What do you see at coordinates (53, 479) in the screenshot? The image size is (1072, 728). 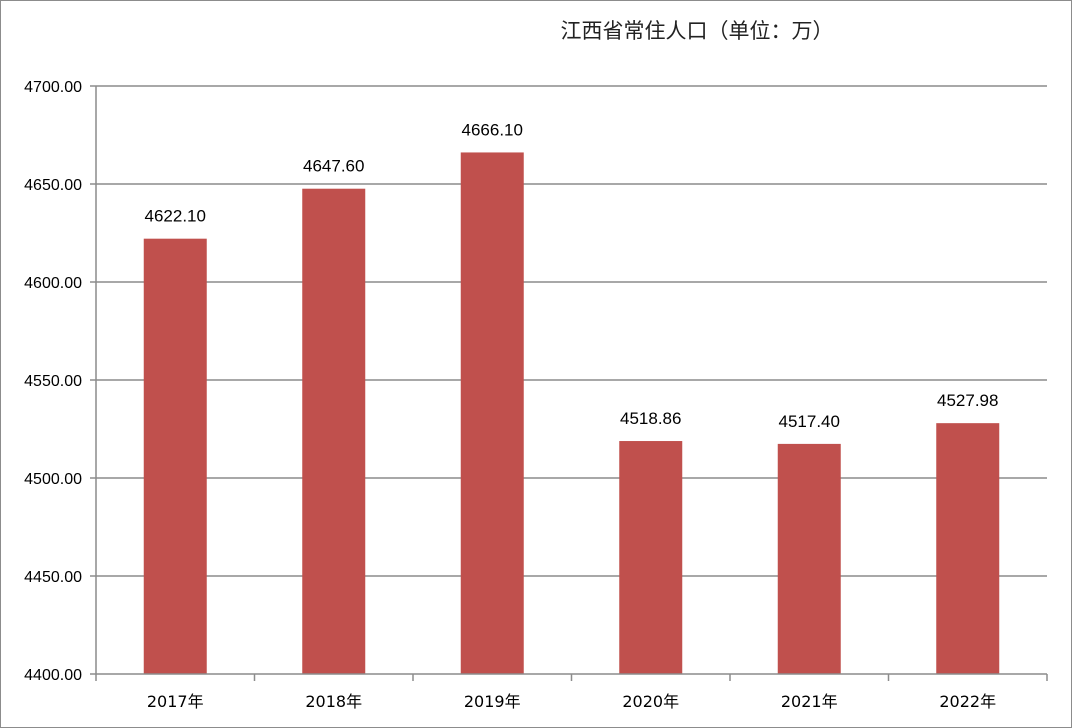 I see `y-tick-label: 4500.00` at bounding box center [53, 479].